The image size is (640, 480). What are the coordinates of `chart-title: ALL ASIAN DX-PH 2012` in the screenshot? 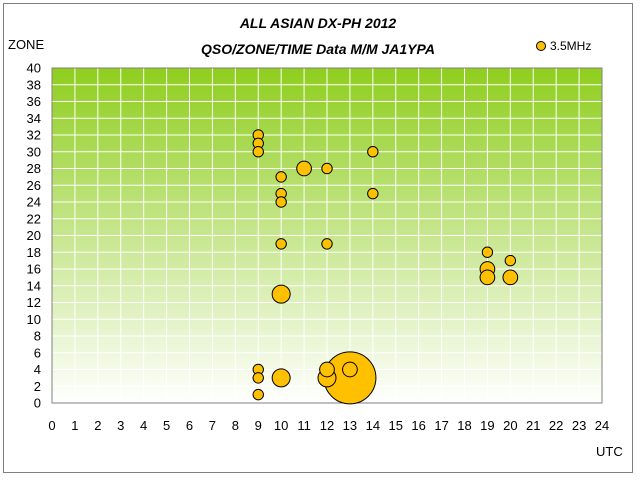 It's located at (318, 23).